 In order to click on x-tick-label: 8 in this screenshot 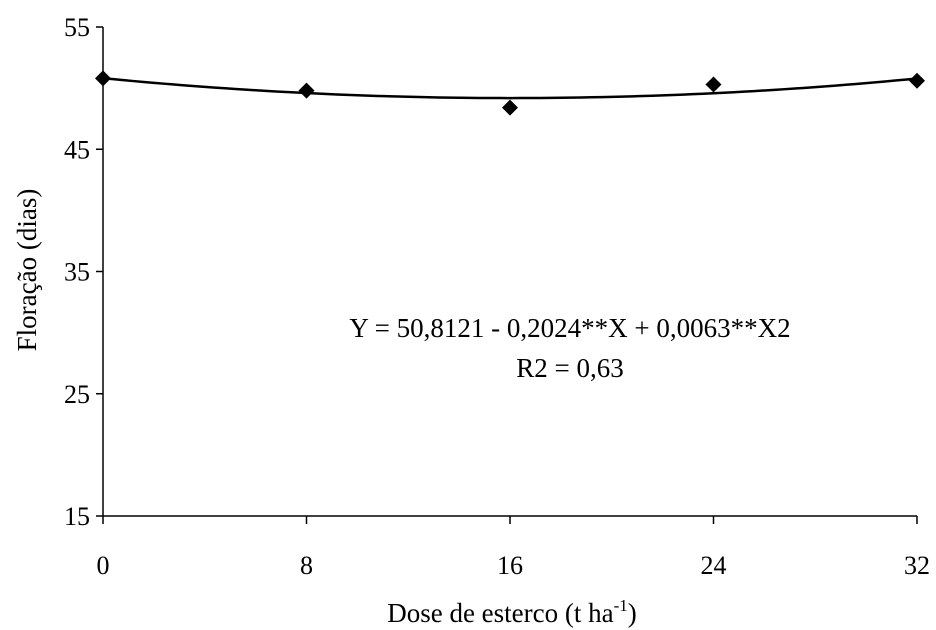, I will do `click(306, 565)`.